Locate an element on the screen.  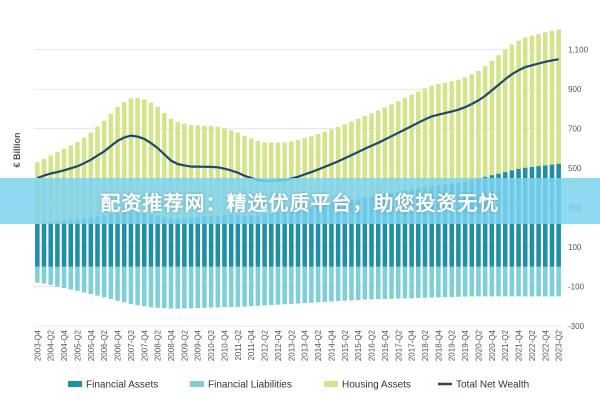
x-tick-label: 2004-Q2 is located at coordinates (51, 345).